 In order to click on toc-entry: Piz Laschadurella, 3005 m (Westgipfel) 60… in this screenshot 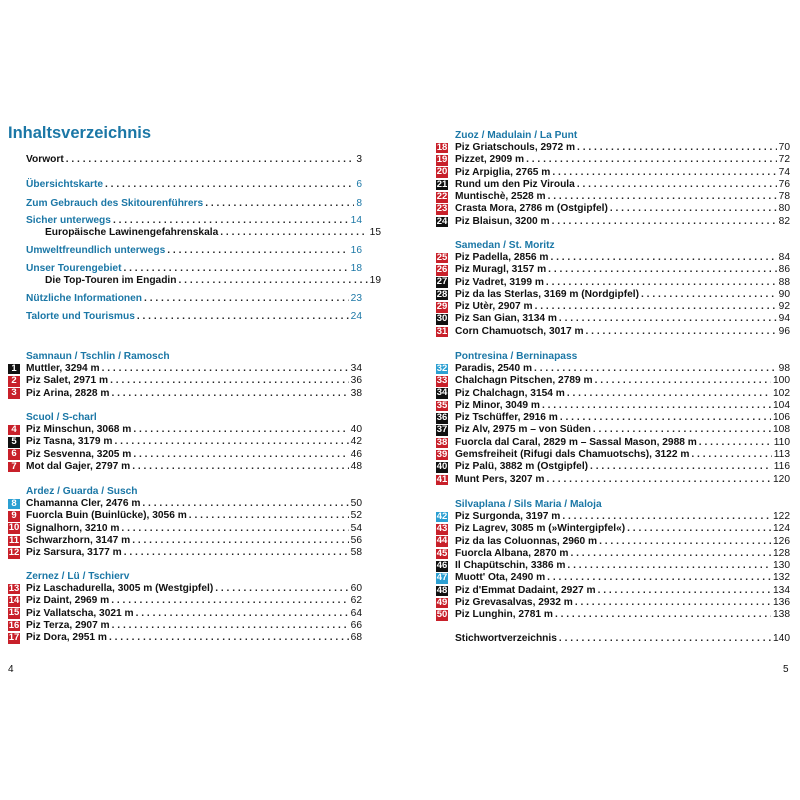, I will do `click(185, 589)`.